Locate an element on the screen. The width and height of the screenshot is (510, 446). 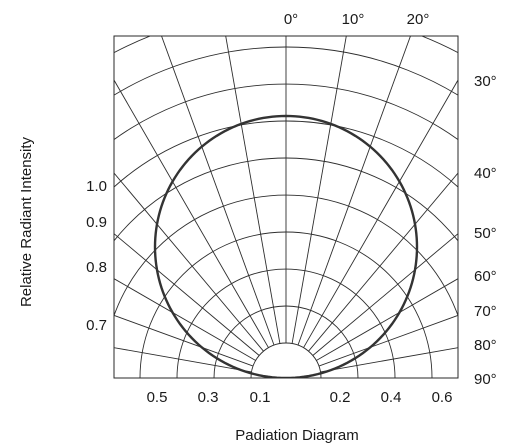
bottom-scale-label: 0.2 is located at coordinates (340, 397).